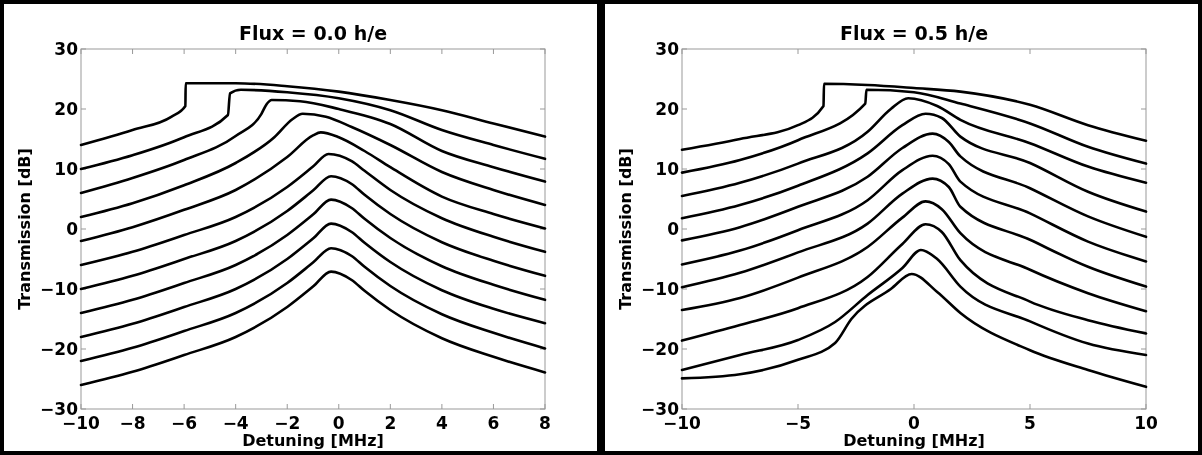 The width and height of the screenshot is (1202, 455). What do you see at coordinates (1146, 423) in the screenshot?
I see `x-tick-label: 10` at bounding box center [1146, 423].